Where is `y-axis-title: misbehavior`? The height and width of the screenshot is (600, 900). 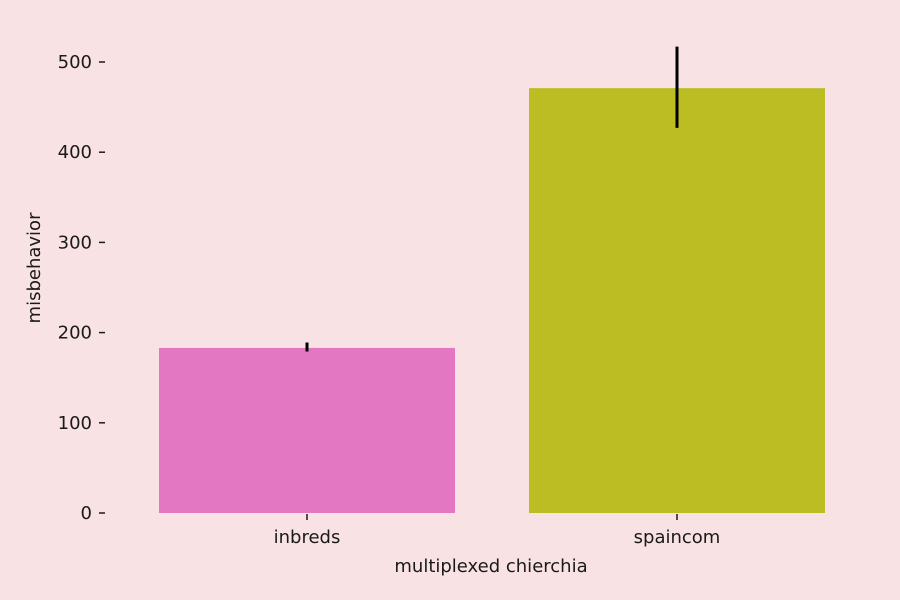
y-axis-title: misbehavior is located at coordinates (34, 268).